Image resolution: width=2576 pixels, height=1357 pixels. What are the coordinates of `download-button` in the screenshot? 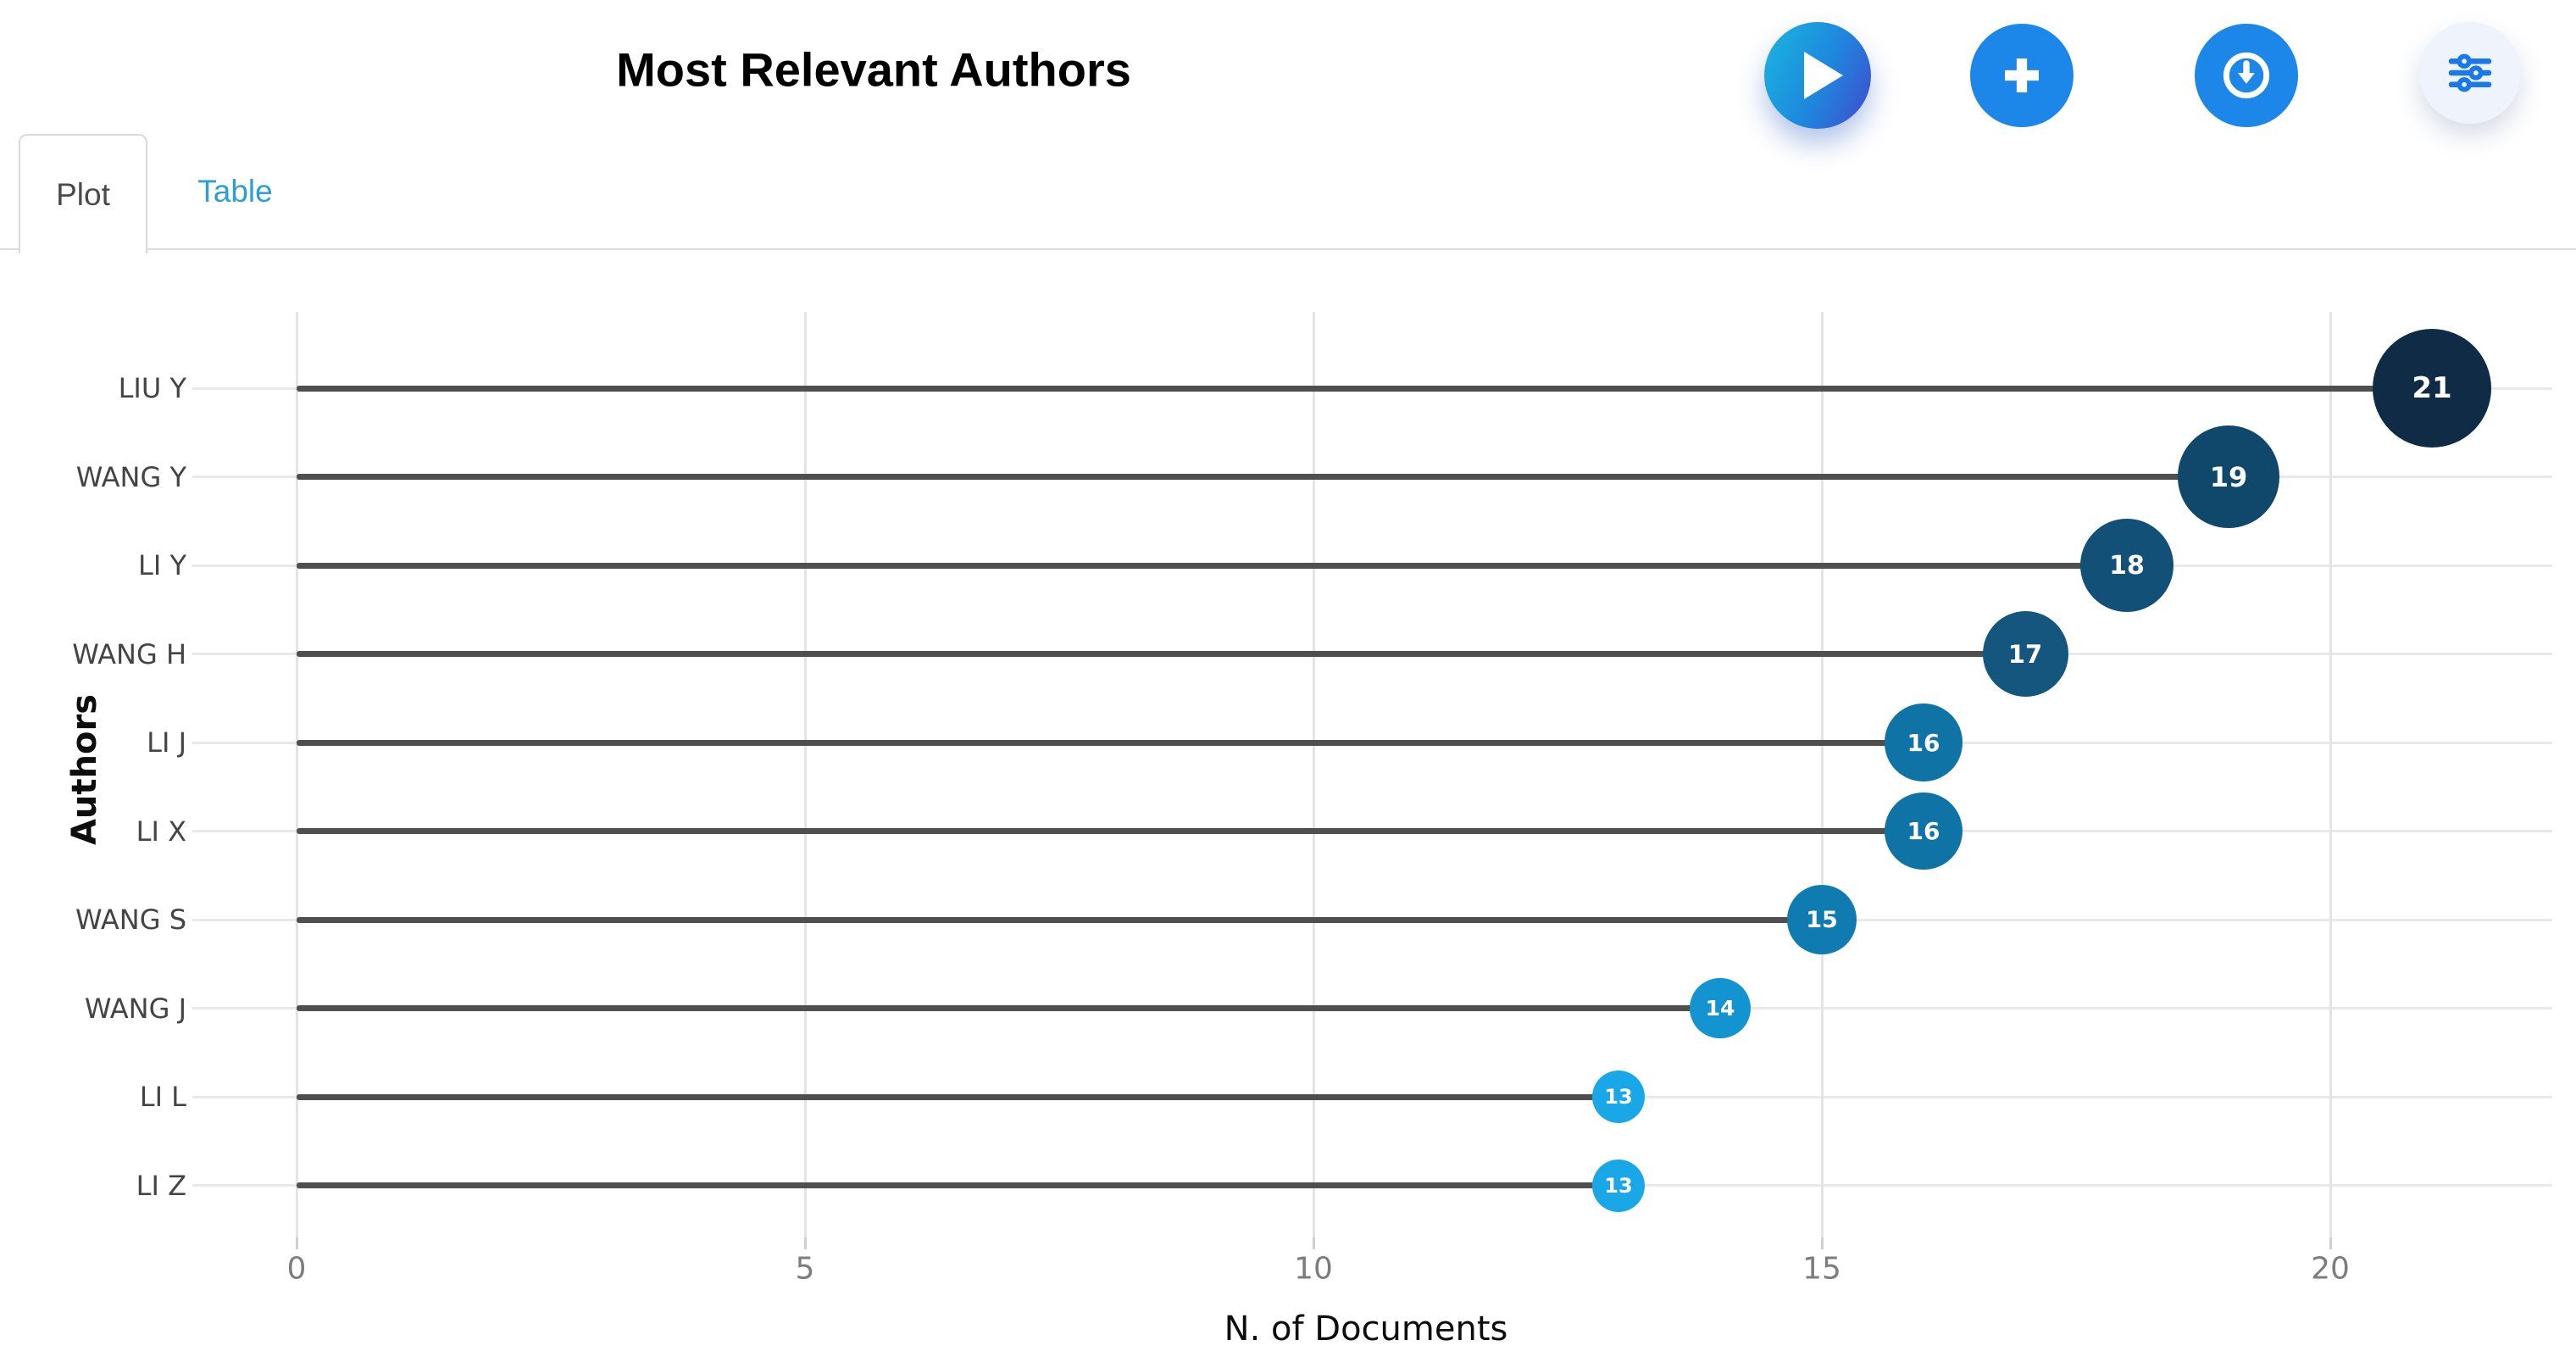 It's located at (2246, 75).